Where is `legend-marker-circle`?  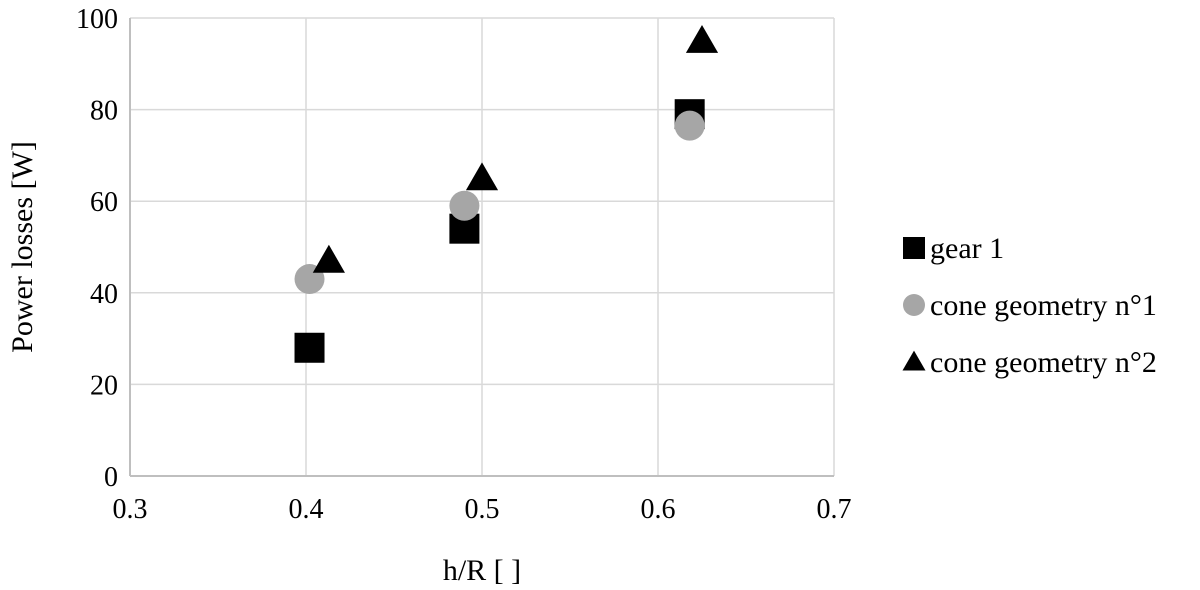 legend-marker-circle is located at coordinates (914, 305).